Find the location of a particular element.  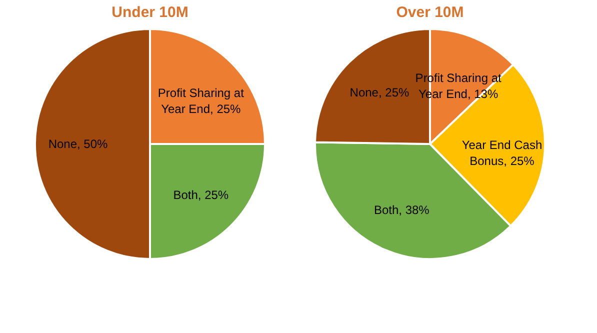

slice-label: Profit Sharing at Year End, 25% is located at coordinates (201, 101).